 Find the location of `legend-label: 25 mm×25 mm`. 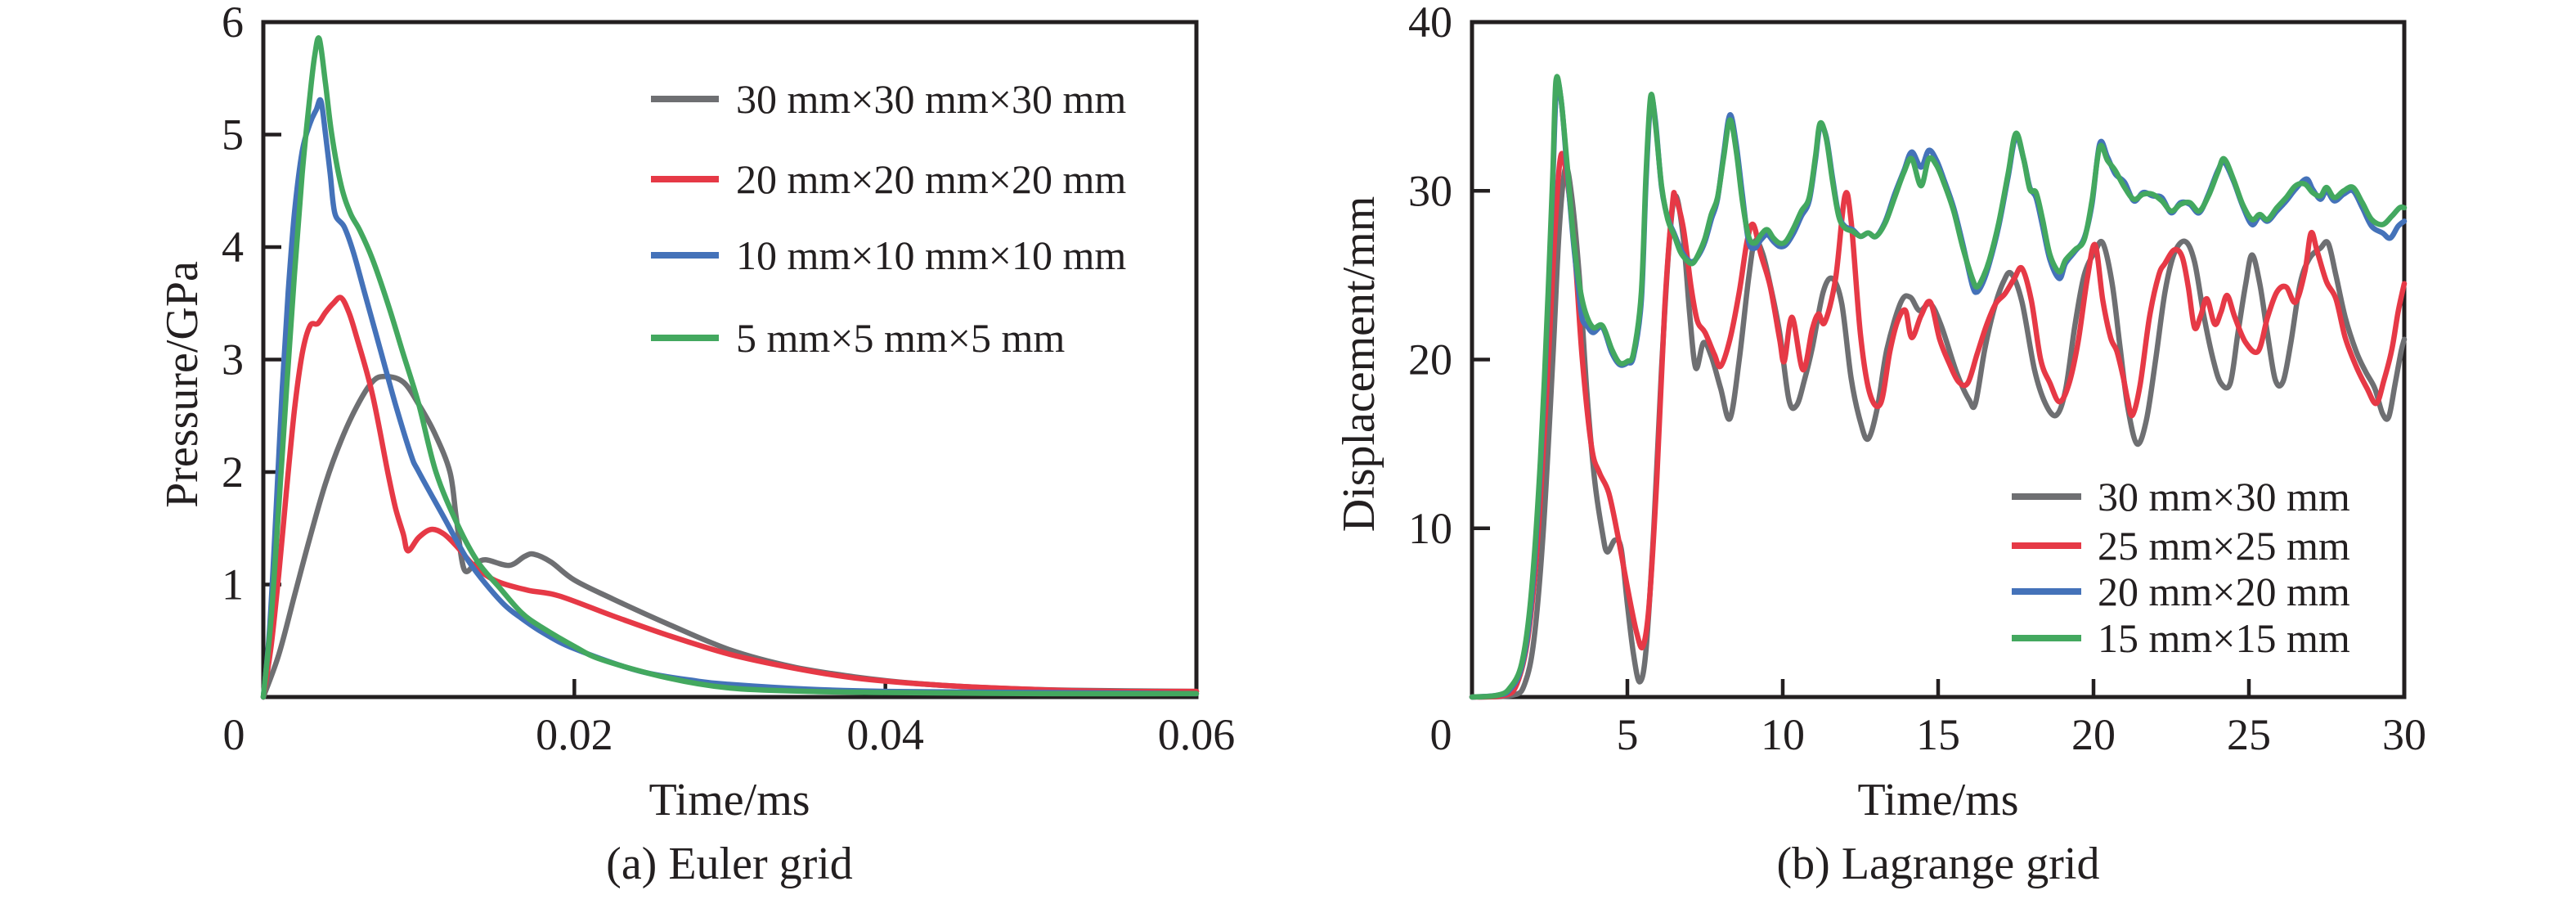

legend-label: 25 mm×25 mm is located at coordinates (2224, 546).